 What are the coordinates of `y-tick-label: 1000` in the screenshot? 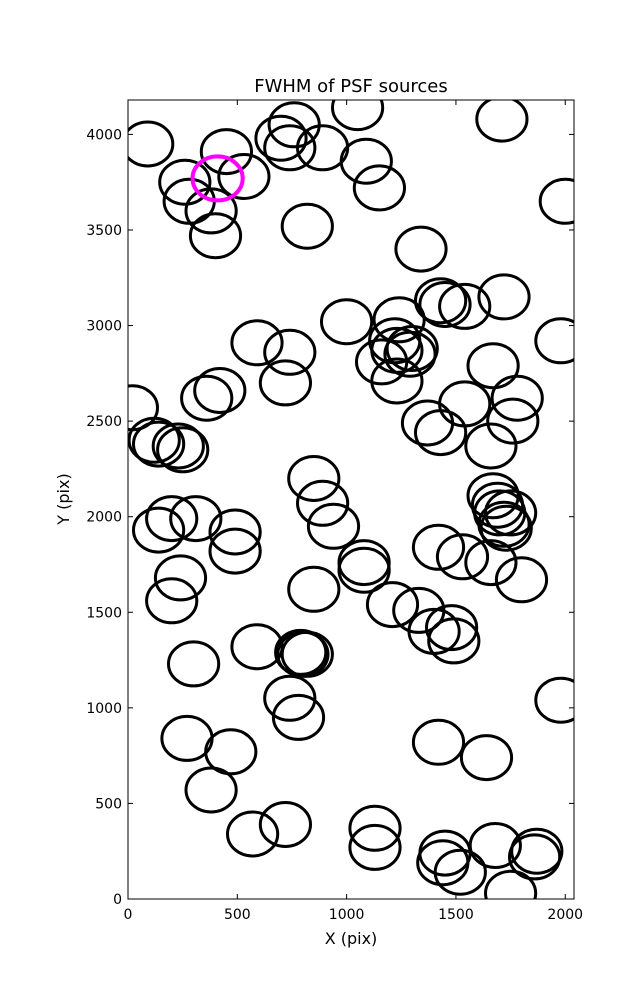 It's located at (104, 709).